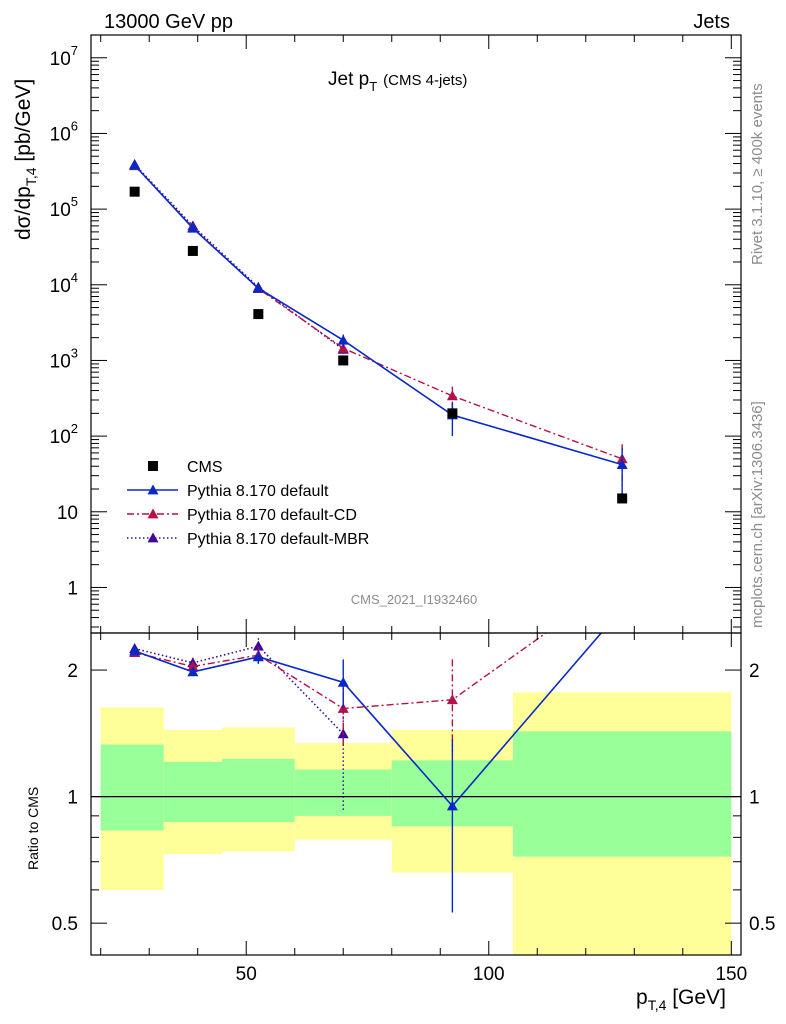 The height and width of the screenshot is (1024, 786). I want to click on legend-marker-cd, so click(153, 513).